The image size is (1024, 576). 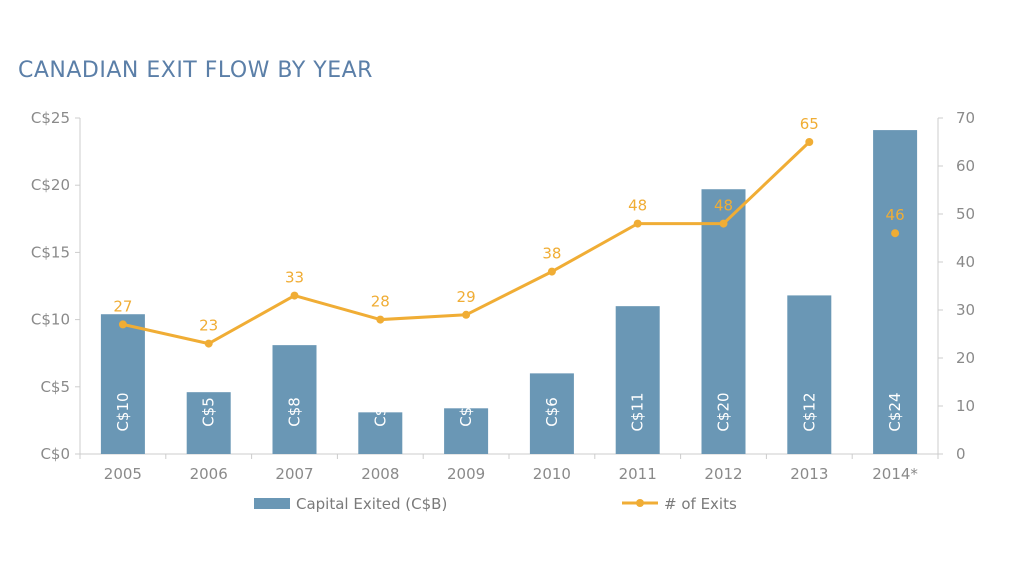 What do you see at coordinates (965, 310) in the screenshot?
I see `y-right-tick-label: 30` at bounding box center [965, 310].